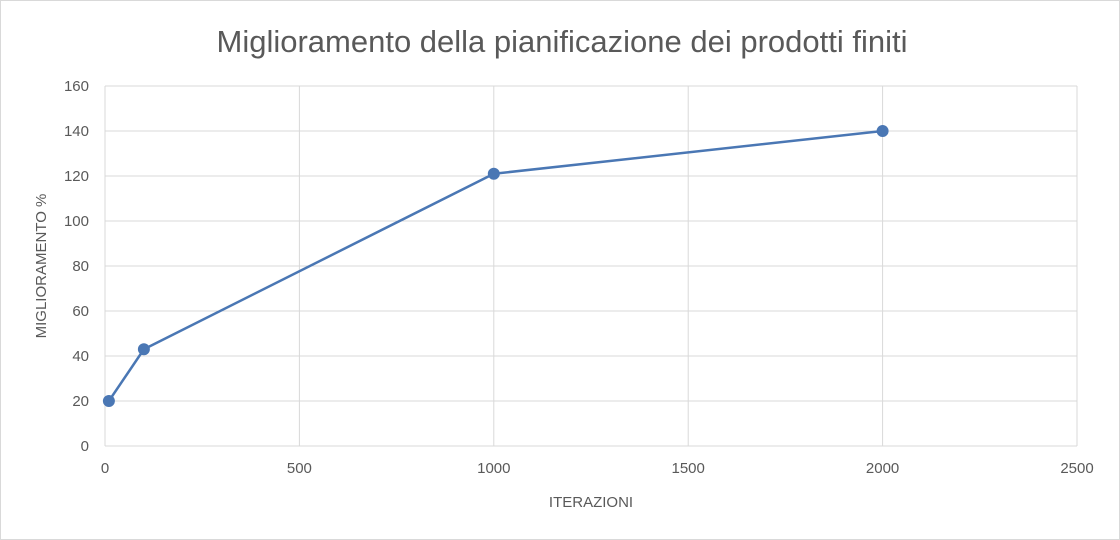 This screenshot has width=1120, height=540. Describe the element at coordinates (493, 468) in the screenshot. I see `x-tick-label: 1000` at that location.